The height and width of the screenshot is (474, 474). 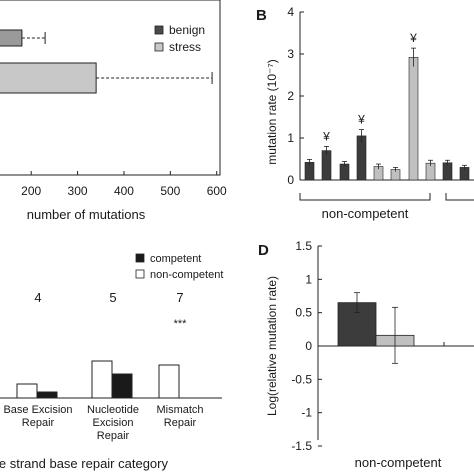 What do you see at coordinates (84, 463) in the screenshot?
I see `panel-c-x-axis-label: le strand base repair category` at bounding box center [84, 463].